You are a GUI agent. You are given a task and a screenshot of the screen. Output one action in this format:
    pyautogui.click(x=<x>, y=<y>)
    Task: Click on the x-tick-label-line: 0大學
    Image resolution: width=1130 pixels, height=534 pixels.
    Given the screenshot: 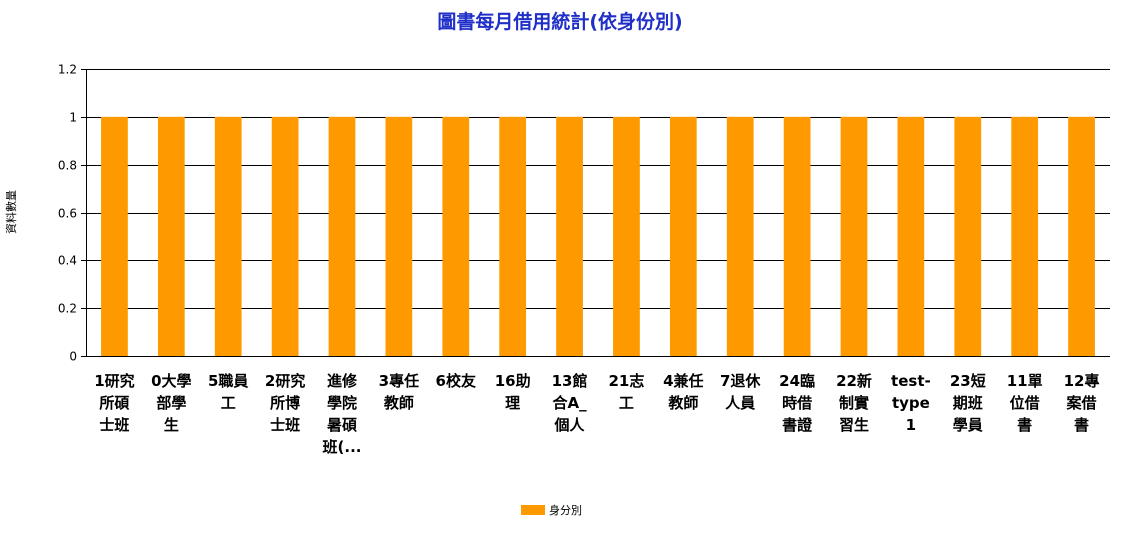 What is the action you would take?
    pyautogui.click(x=171, y=381)
    